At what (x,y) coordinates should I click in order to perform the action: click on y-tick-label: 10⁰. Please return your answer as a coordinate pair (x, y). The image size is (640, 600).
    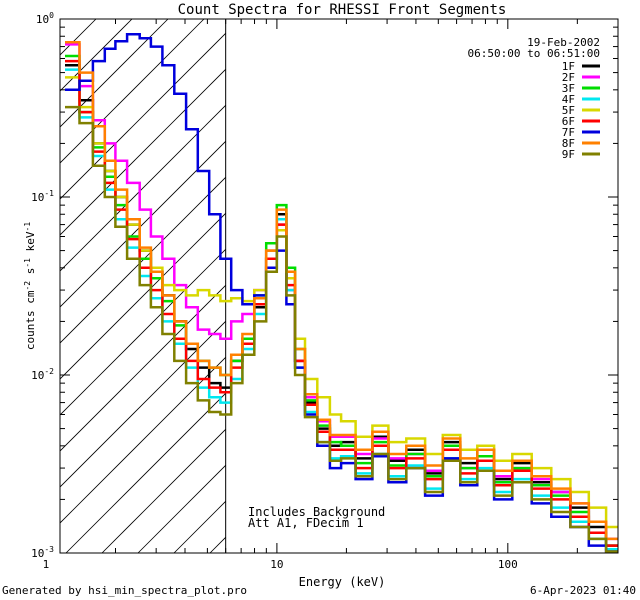
    Looking at the image, I should click on (45, 18).